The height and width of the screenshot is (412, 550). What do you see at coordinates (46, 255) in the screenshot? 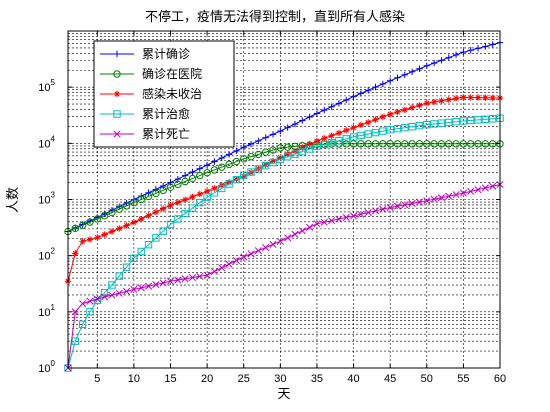
I see `y-tick-label: 10²` at bounding box center [46, 255].